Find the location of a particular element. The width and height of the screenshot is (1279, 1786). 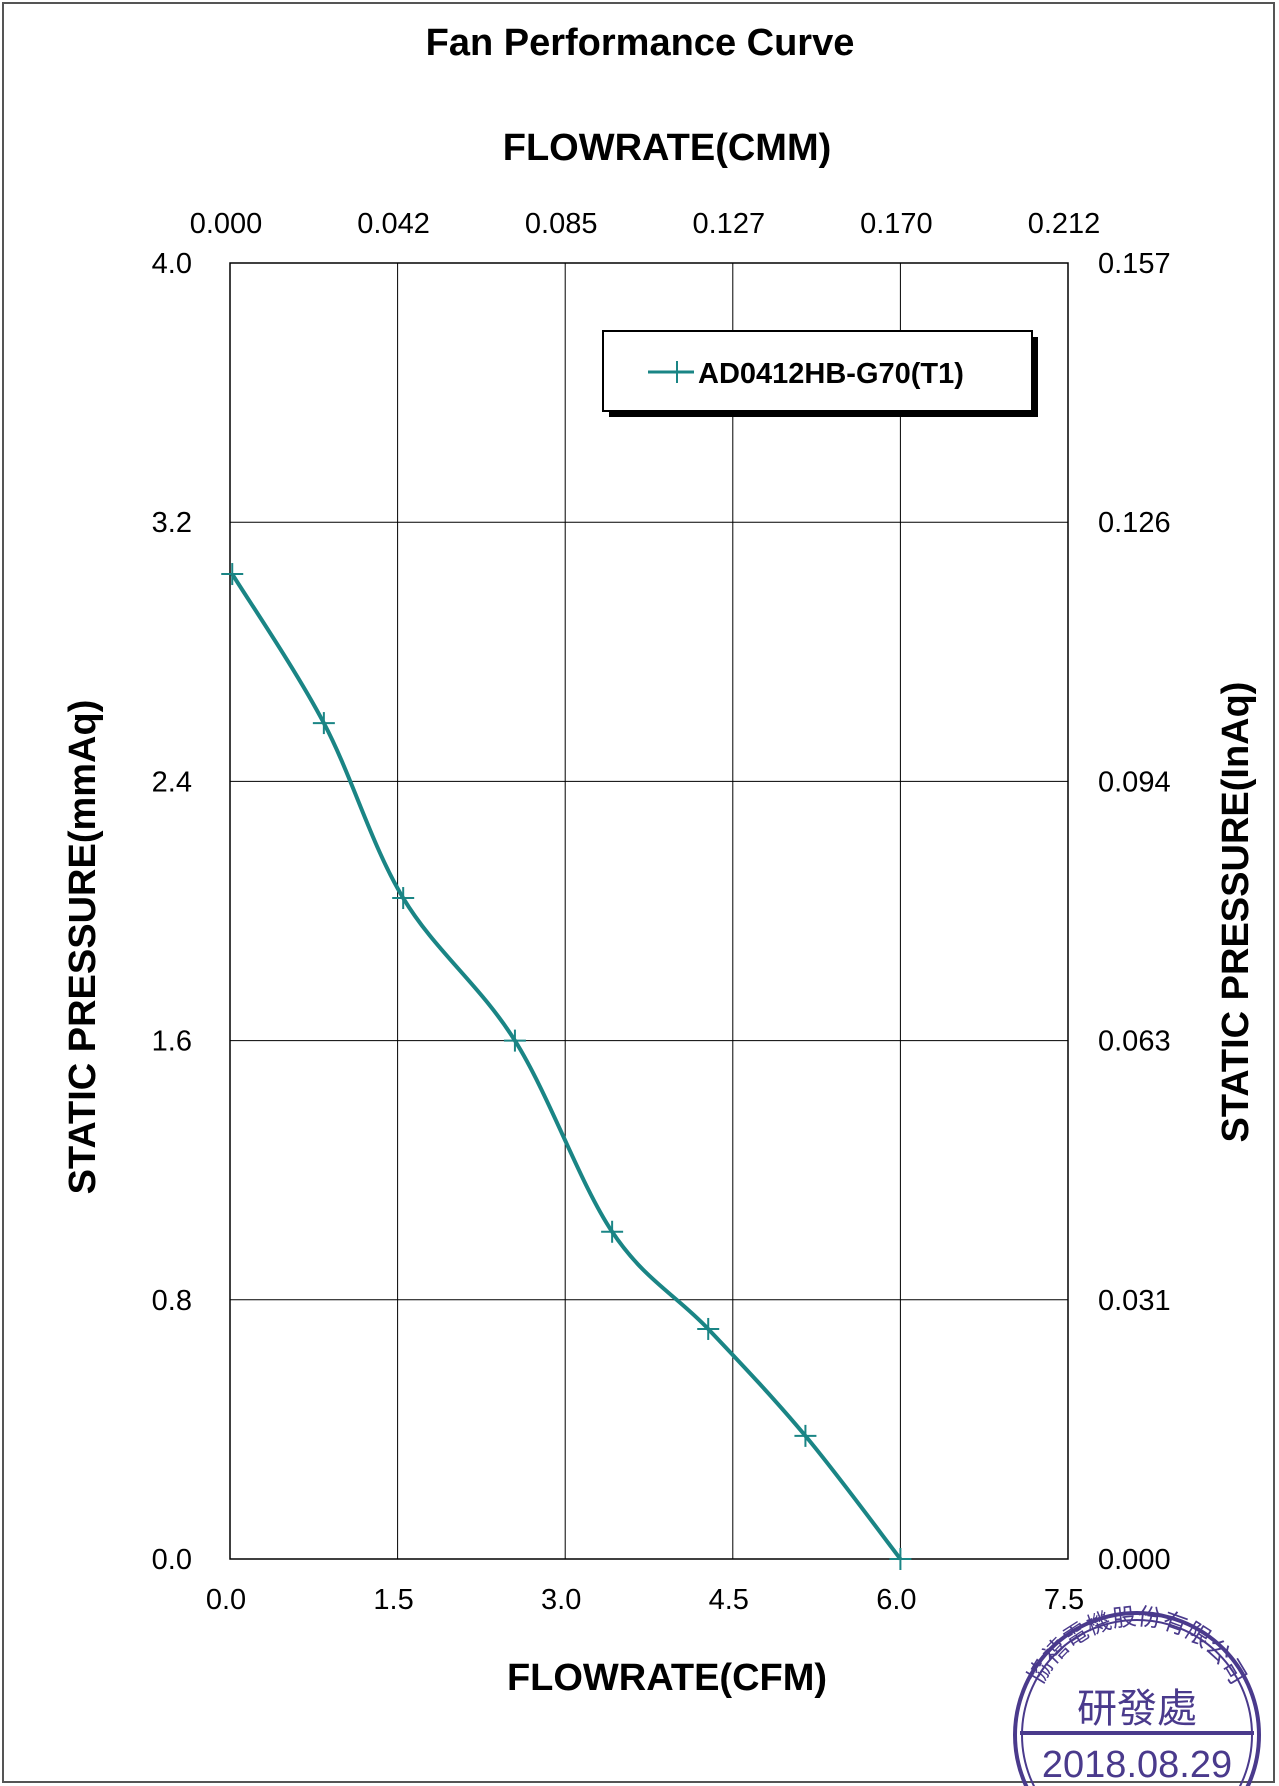

x-tick-label: 1.5 is located at coordinates (393, 1600).